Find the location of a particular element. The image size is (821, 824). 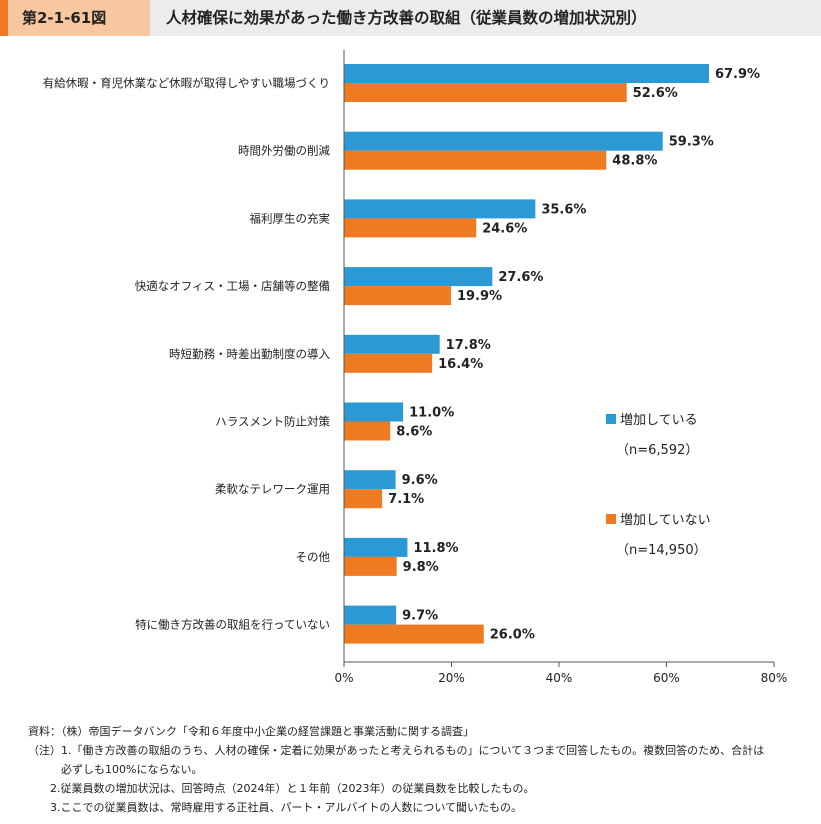

data-label: 52.6% is located at coordinates (655, 93).